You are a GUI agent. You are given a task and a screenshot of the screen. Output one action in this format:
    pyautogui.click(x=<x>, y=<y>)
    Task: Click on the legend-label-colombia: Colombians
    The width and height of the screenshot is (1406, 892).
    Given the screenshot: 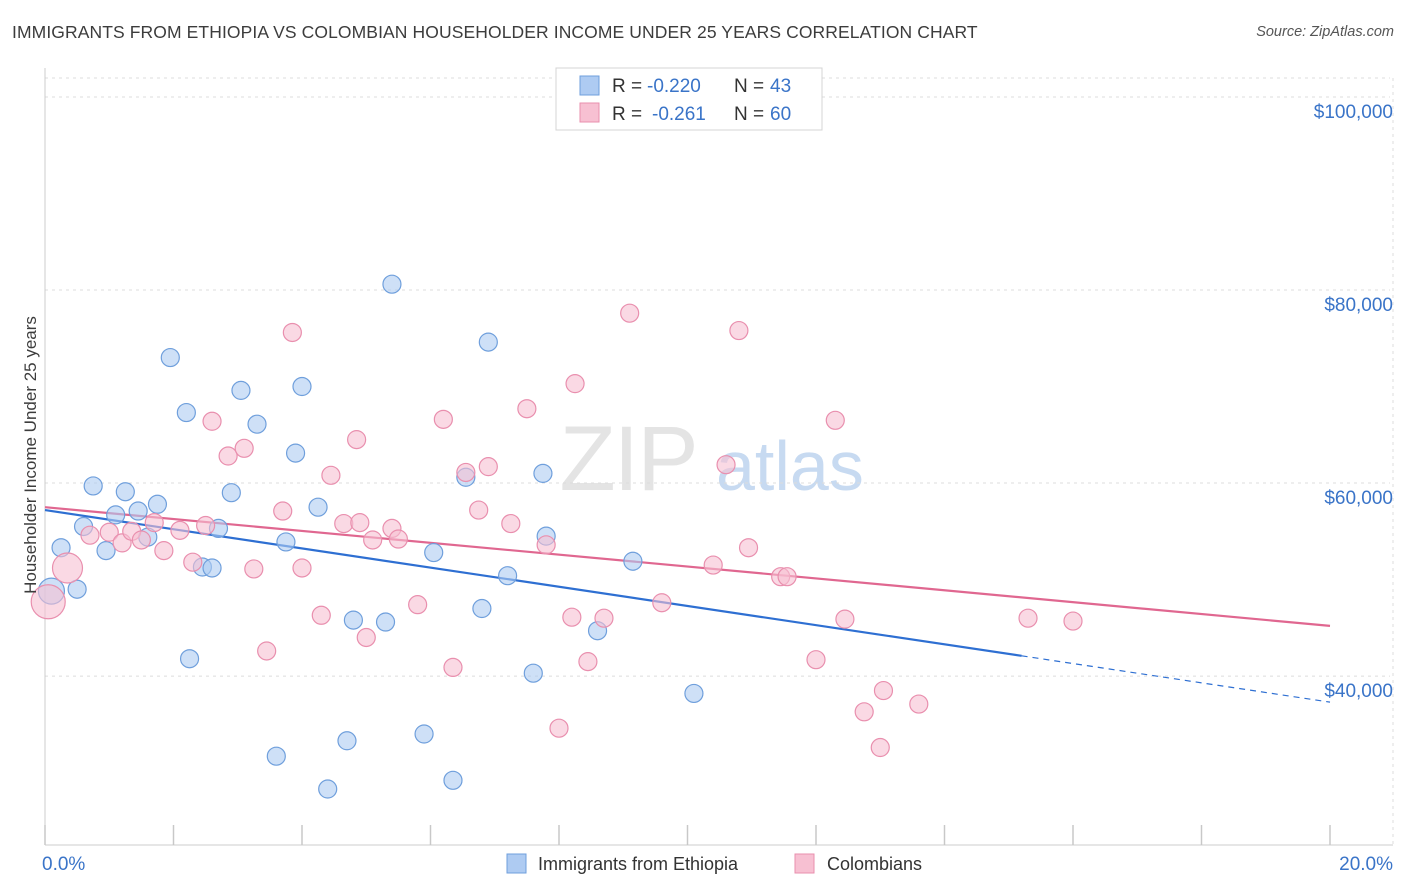 What is the action you would take?
    pyautogui.click(x=874, y=864)
    